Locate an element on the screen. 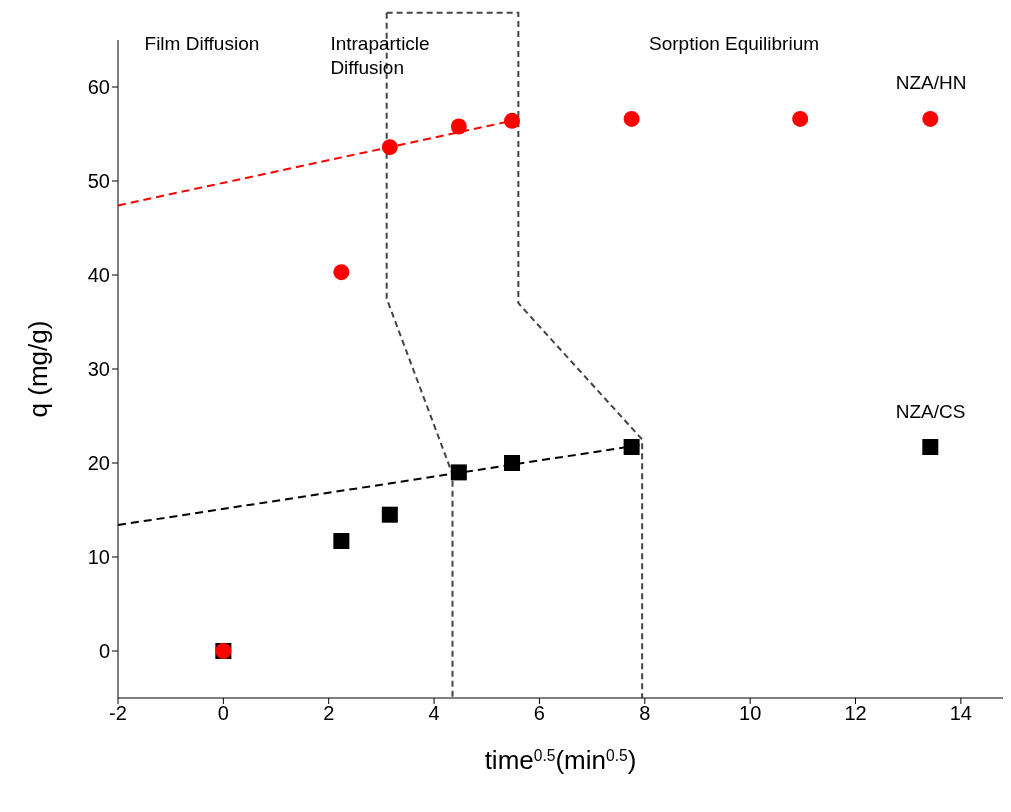 The width and height of the screenshot is (1011, 812). y-tick-label: 60 is located at coordinates (98, 87).